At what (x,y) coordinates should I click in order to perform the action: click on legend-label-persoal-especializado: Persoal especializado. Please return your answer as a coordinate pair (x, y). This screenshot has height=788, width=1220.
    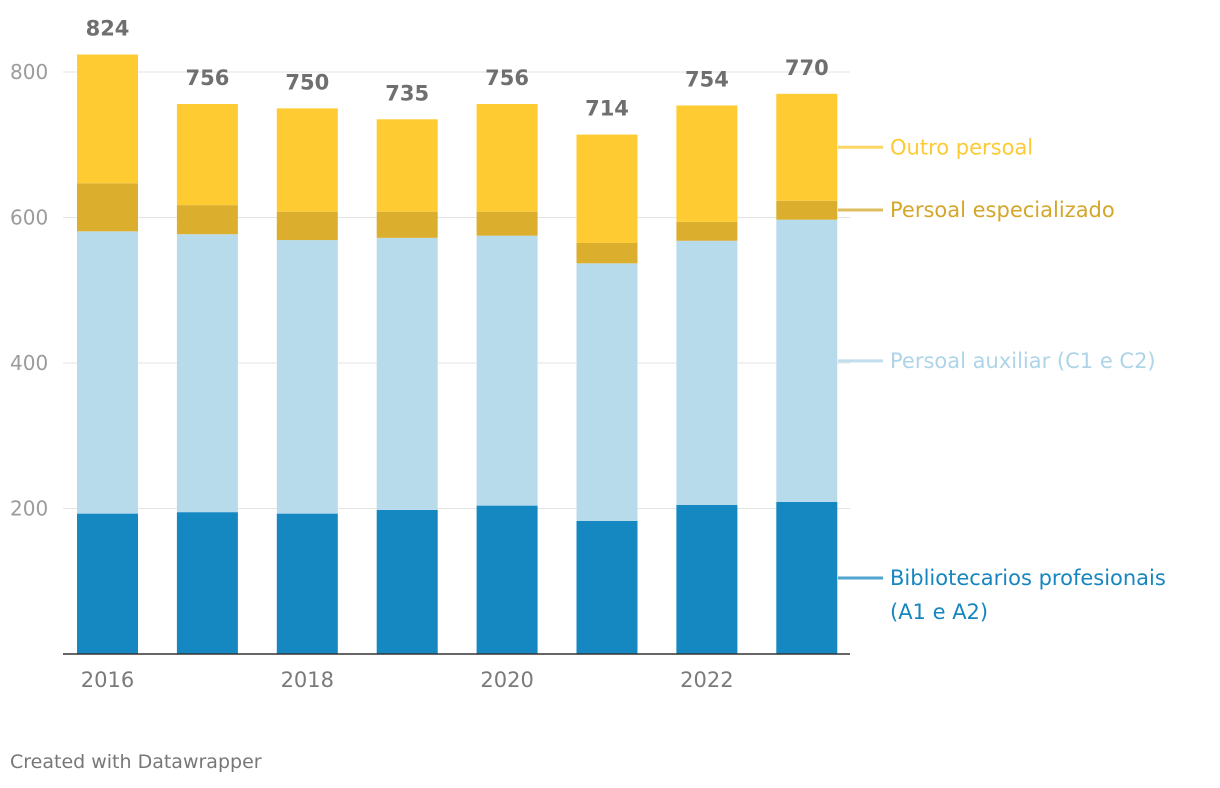
    Looking at the image, I should click on (1002, 210).